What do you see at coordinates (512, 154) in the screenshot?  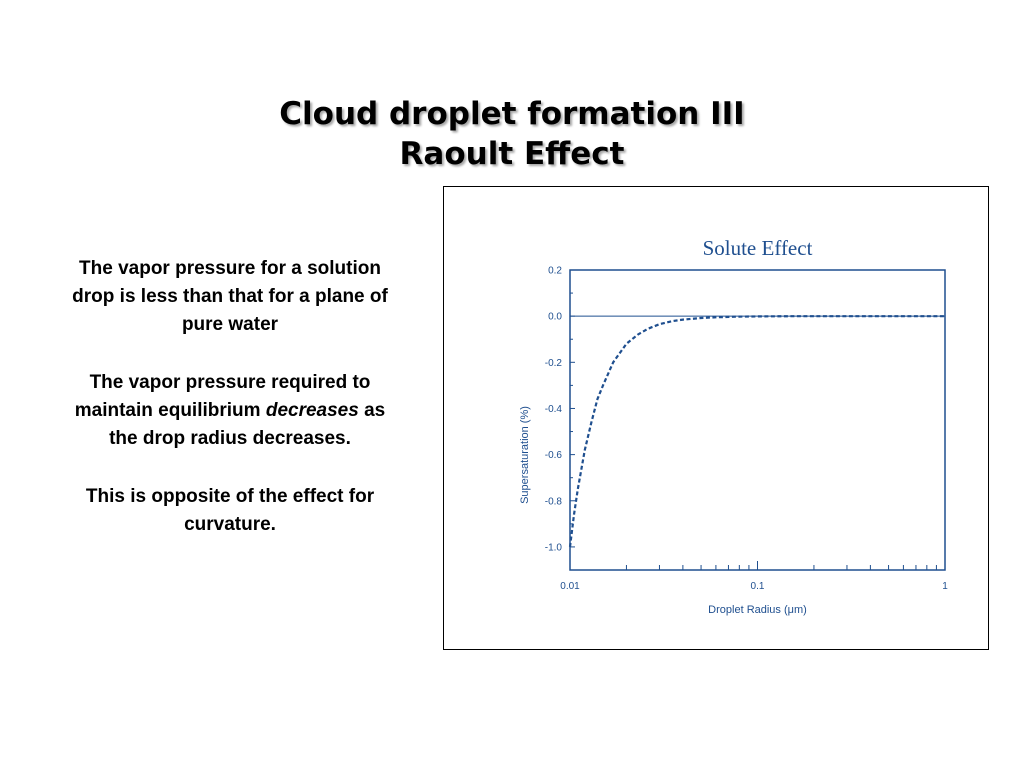 I see `slide-title-line2: Raoult Effect` at bounding box center [512, 154].